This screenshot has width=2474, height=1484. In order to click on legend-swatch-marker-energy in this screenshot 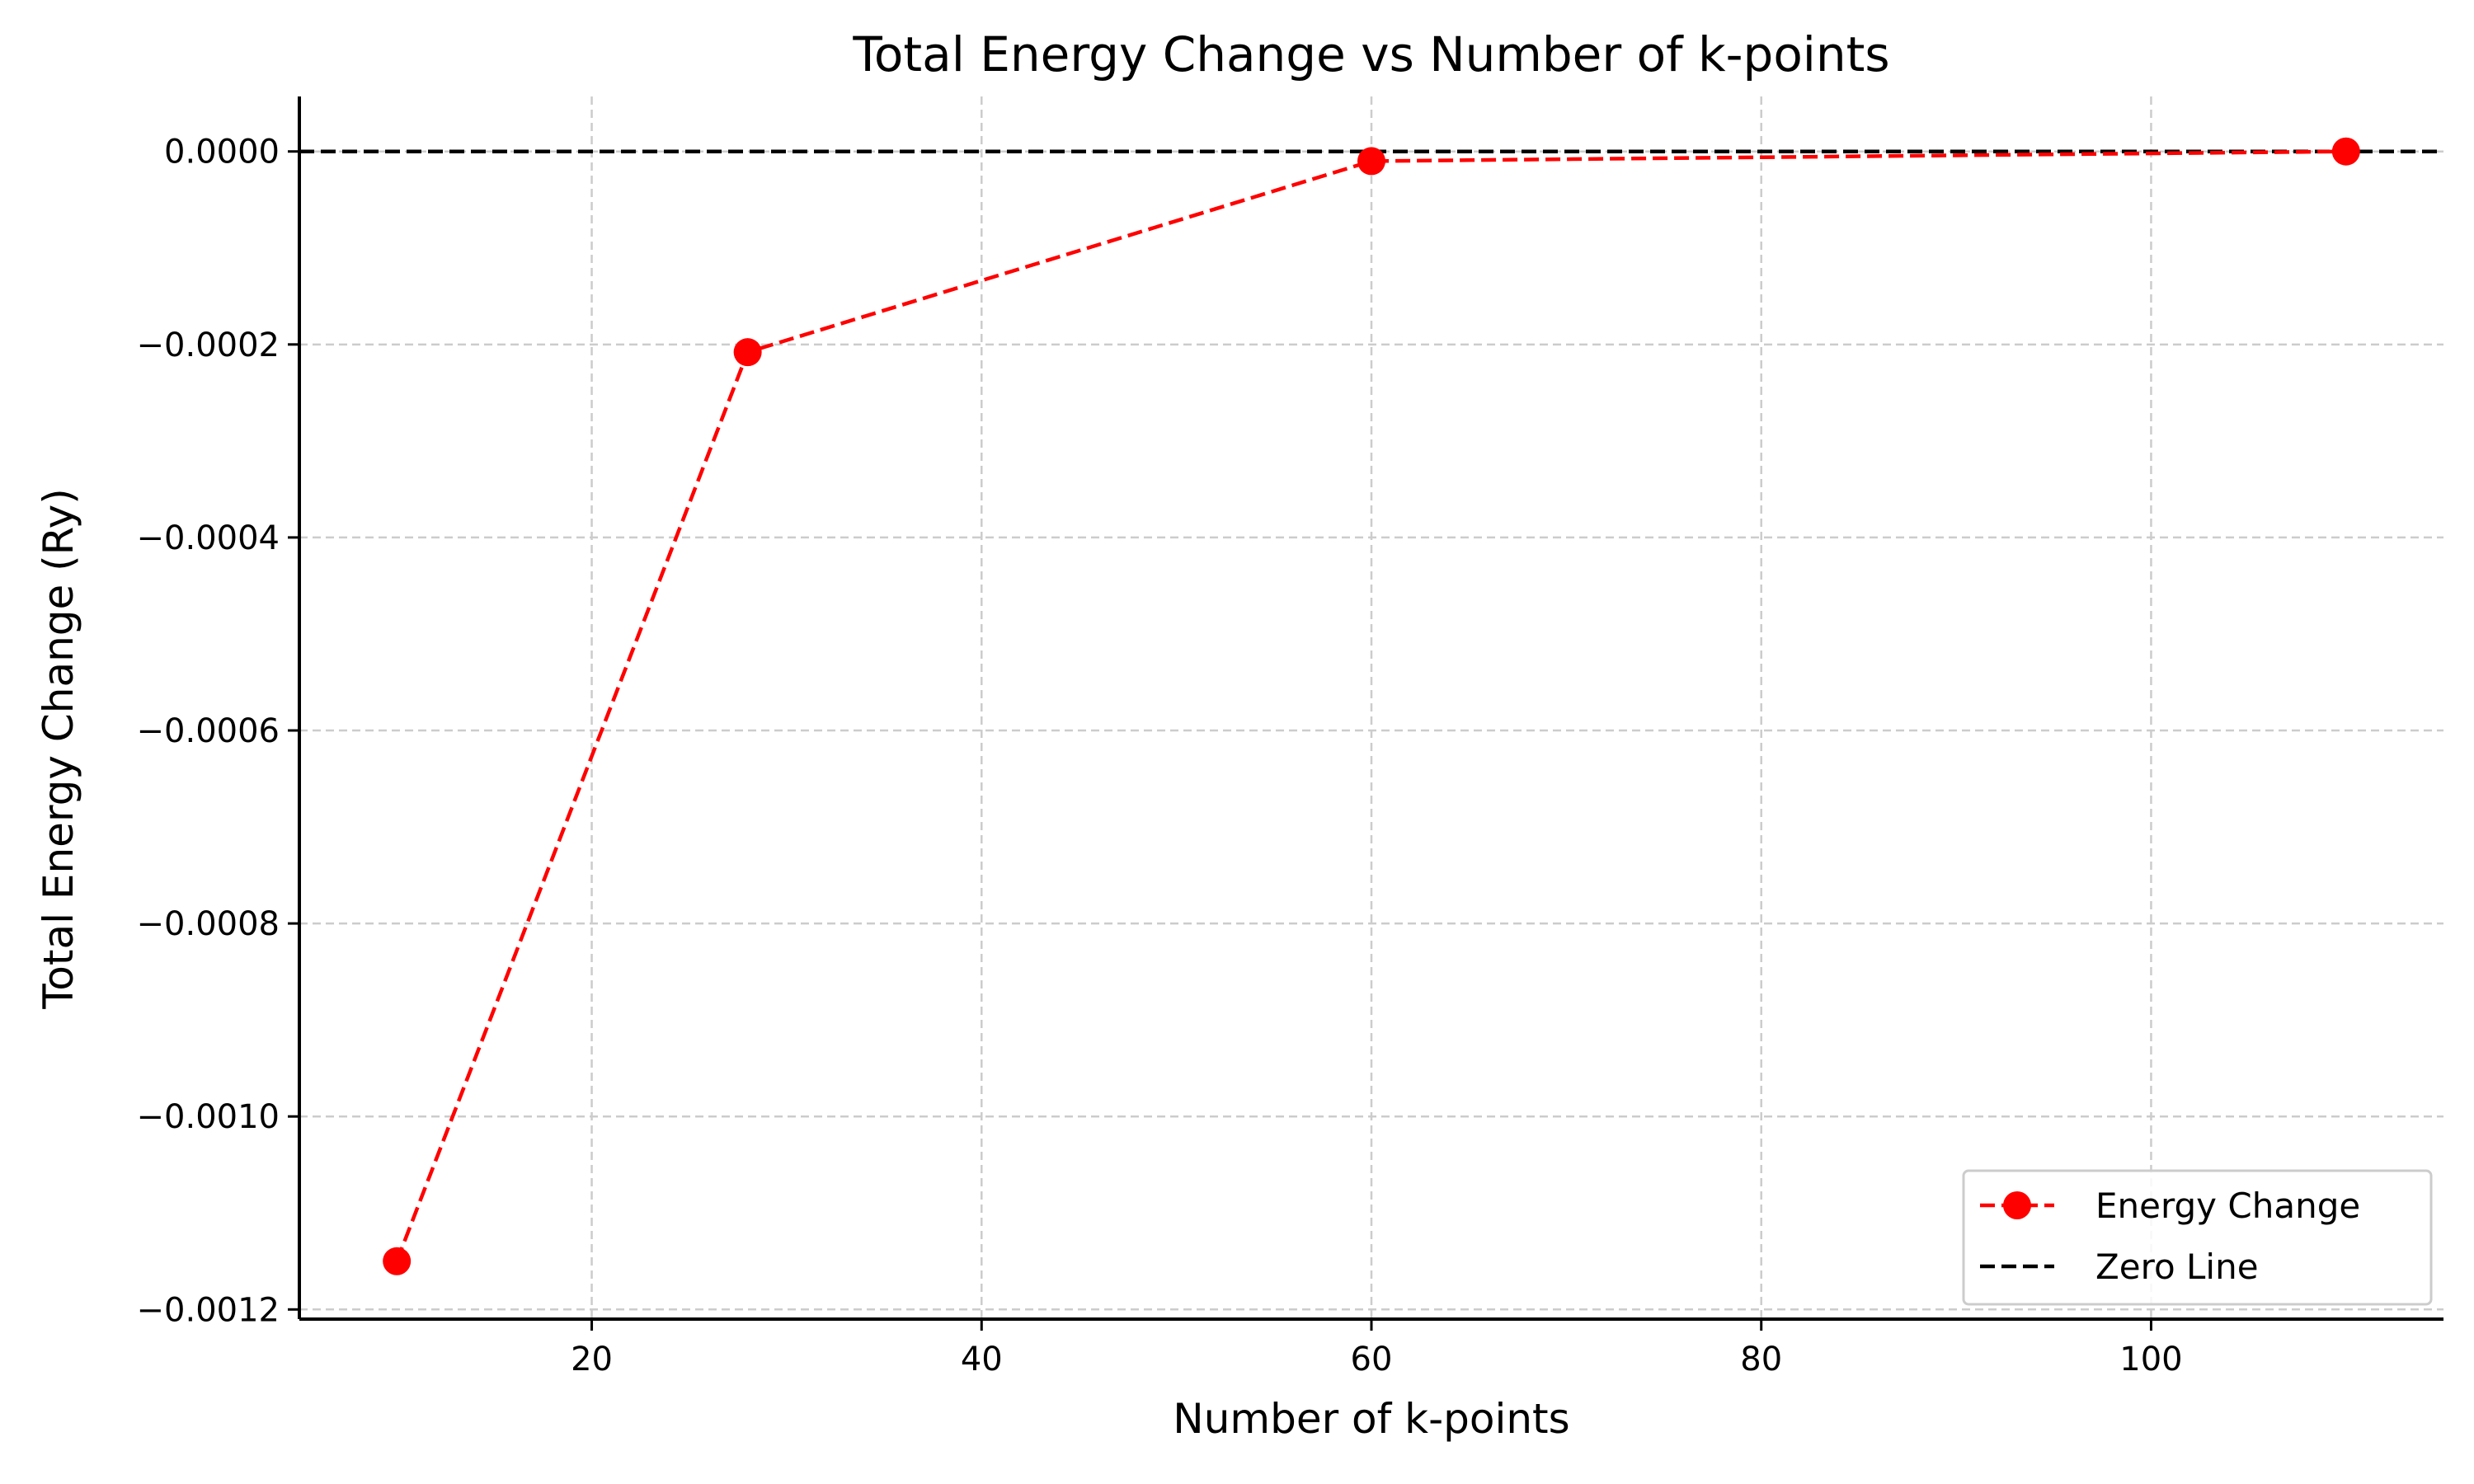, I will do `click(2017, 1205)`.